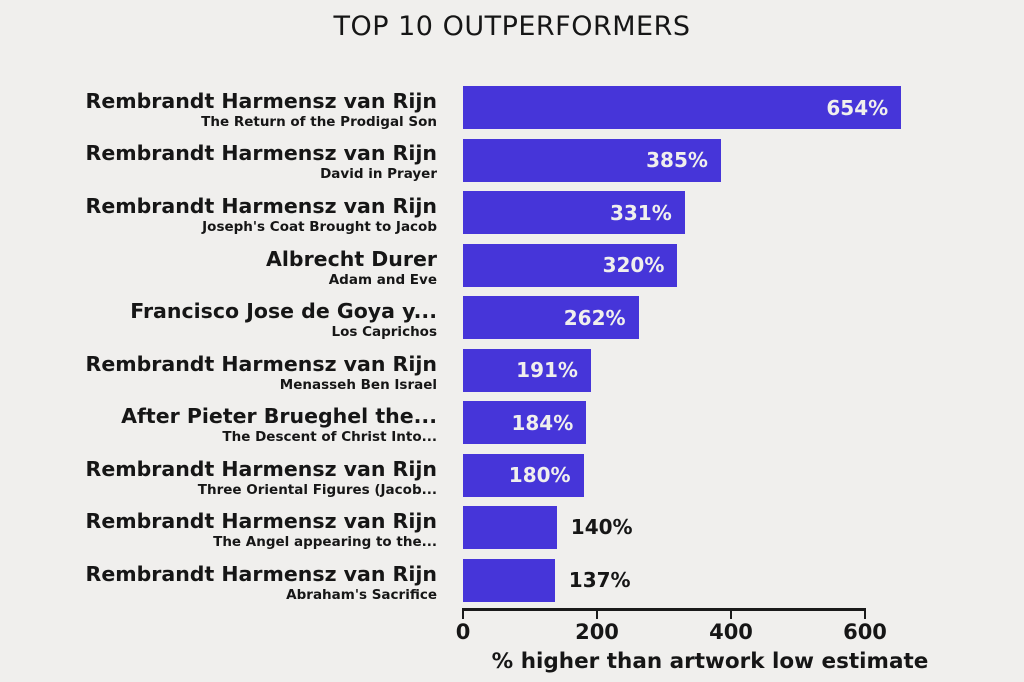  Describe the element at coordinates (857, 107) in the screenshot. I see `bar-value-label: 654%` at that location.